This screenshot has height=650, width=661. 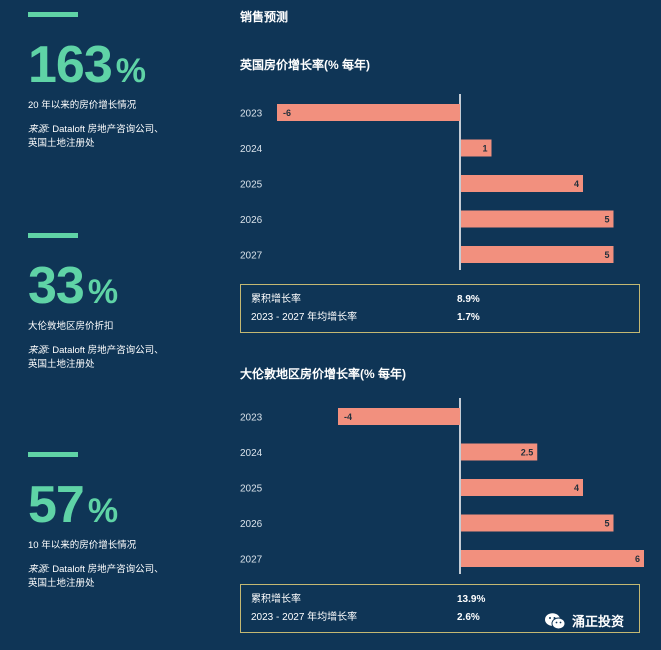 I want to click on section-title: 销售预测, so click(x=264, y=17).